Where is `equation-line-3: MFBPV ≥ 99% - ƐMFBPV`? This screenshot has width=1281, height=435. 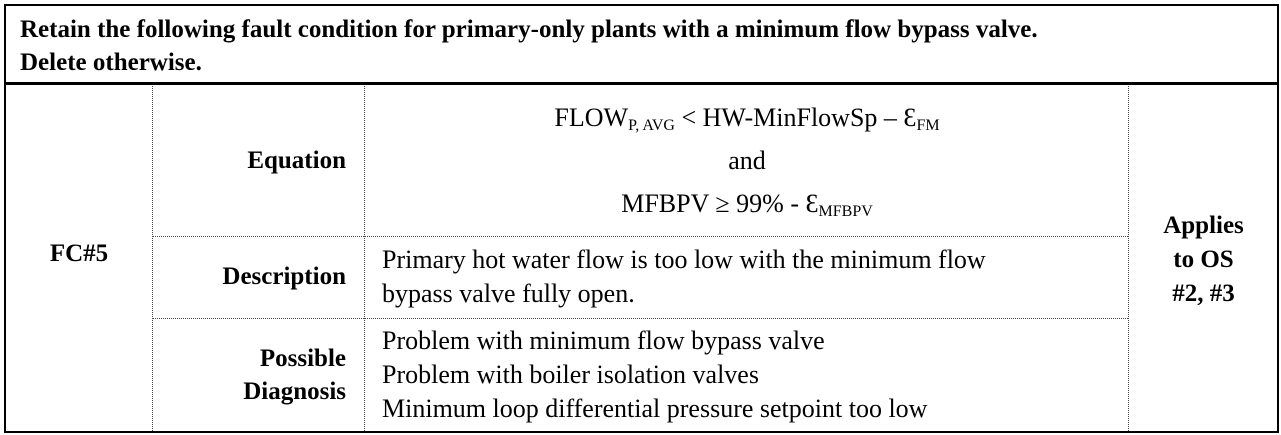 equation-line-3: MFBPV ≥ 99% - ƐMFBPV is located at coordinates (747, 208).